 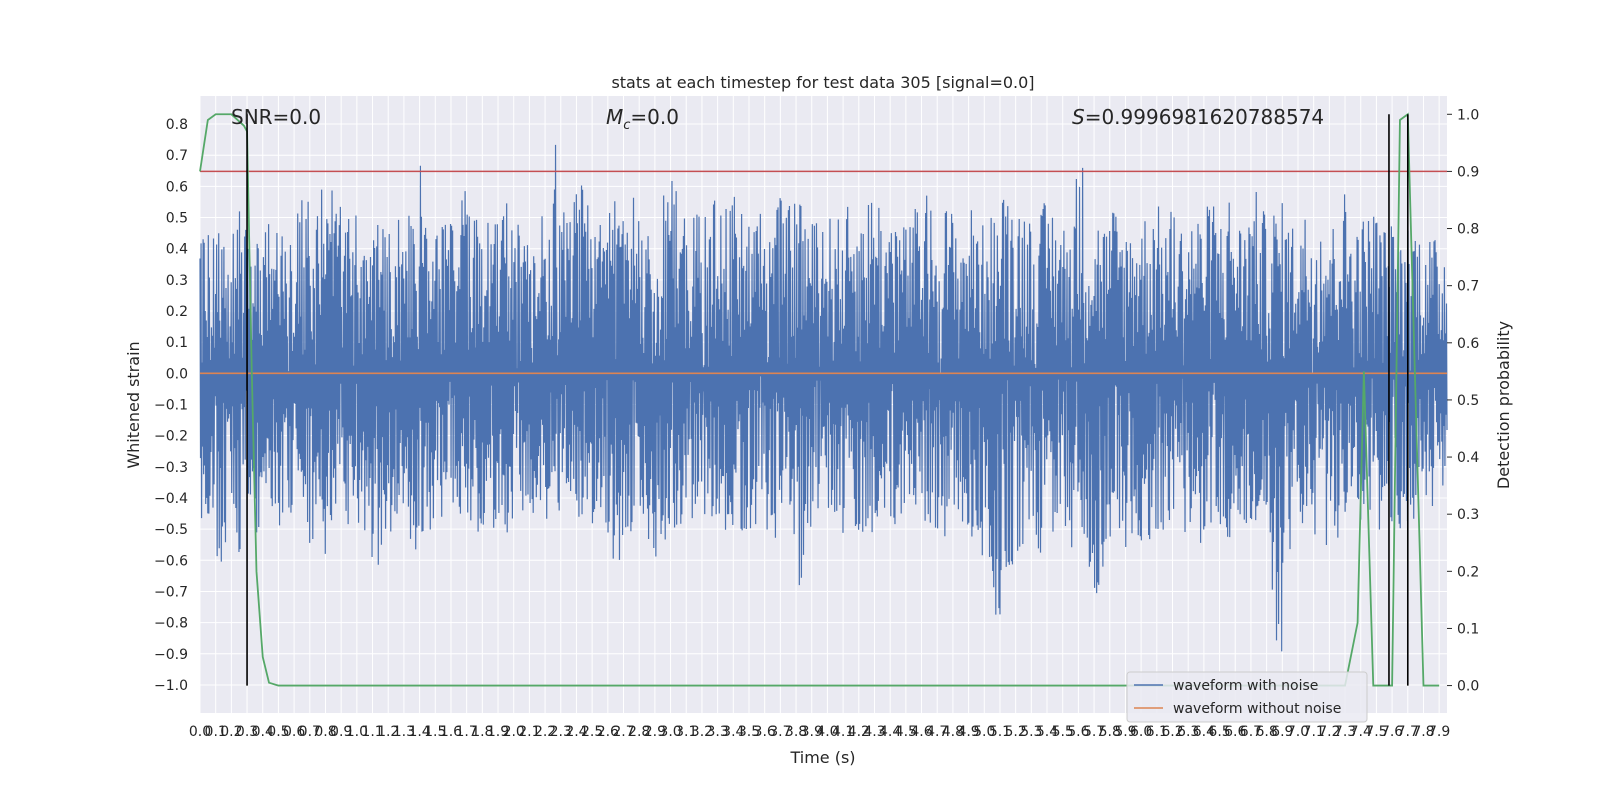 I want to click on y-tick-label: 0.1, so click(x=177, y=343).